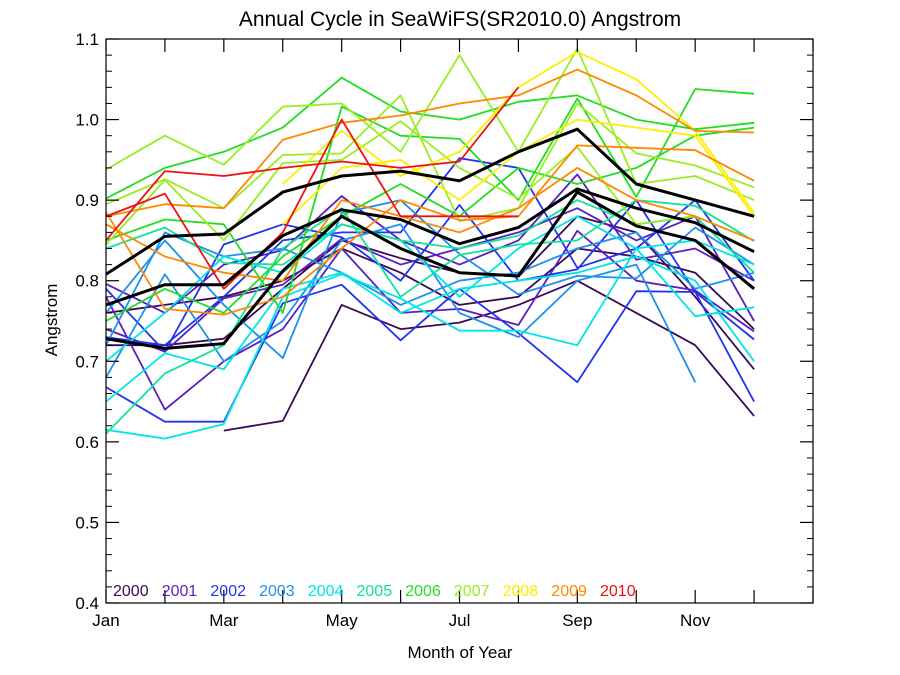 The height and width of the screenshot is (675, 900). Describe the element at coordinates (577, 620) in the screenshot. I see `x-tick-label: Sep` at that location.